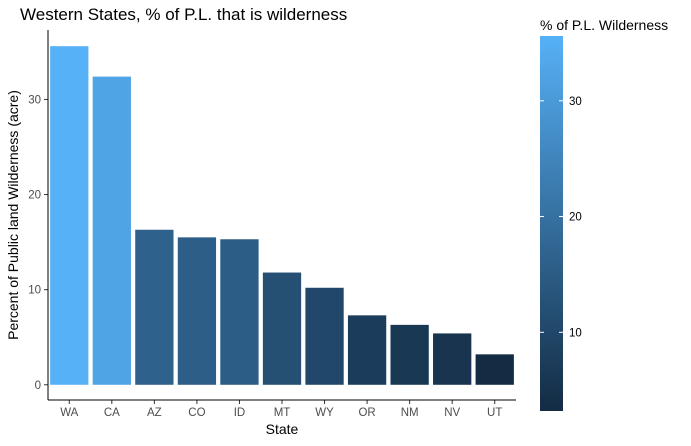 The width and height of the screenshot is (691, 446). What do you see at coordinates (410, 413) in the screenshot?
I see `x-tick-label: NM` at bounding box center [410, 413].